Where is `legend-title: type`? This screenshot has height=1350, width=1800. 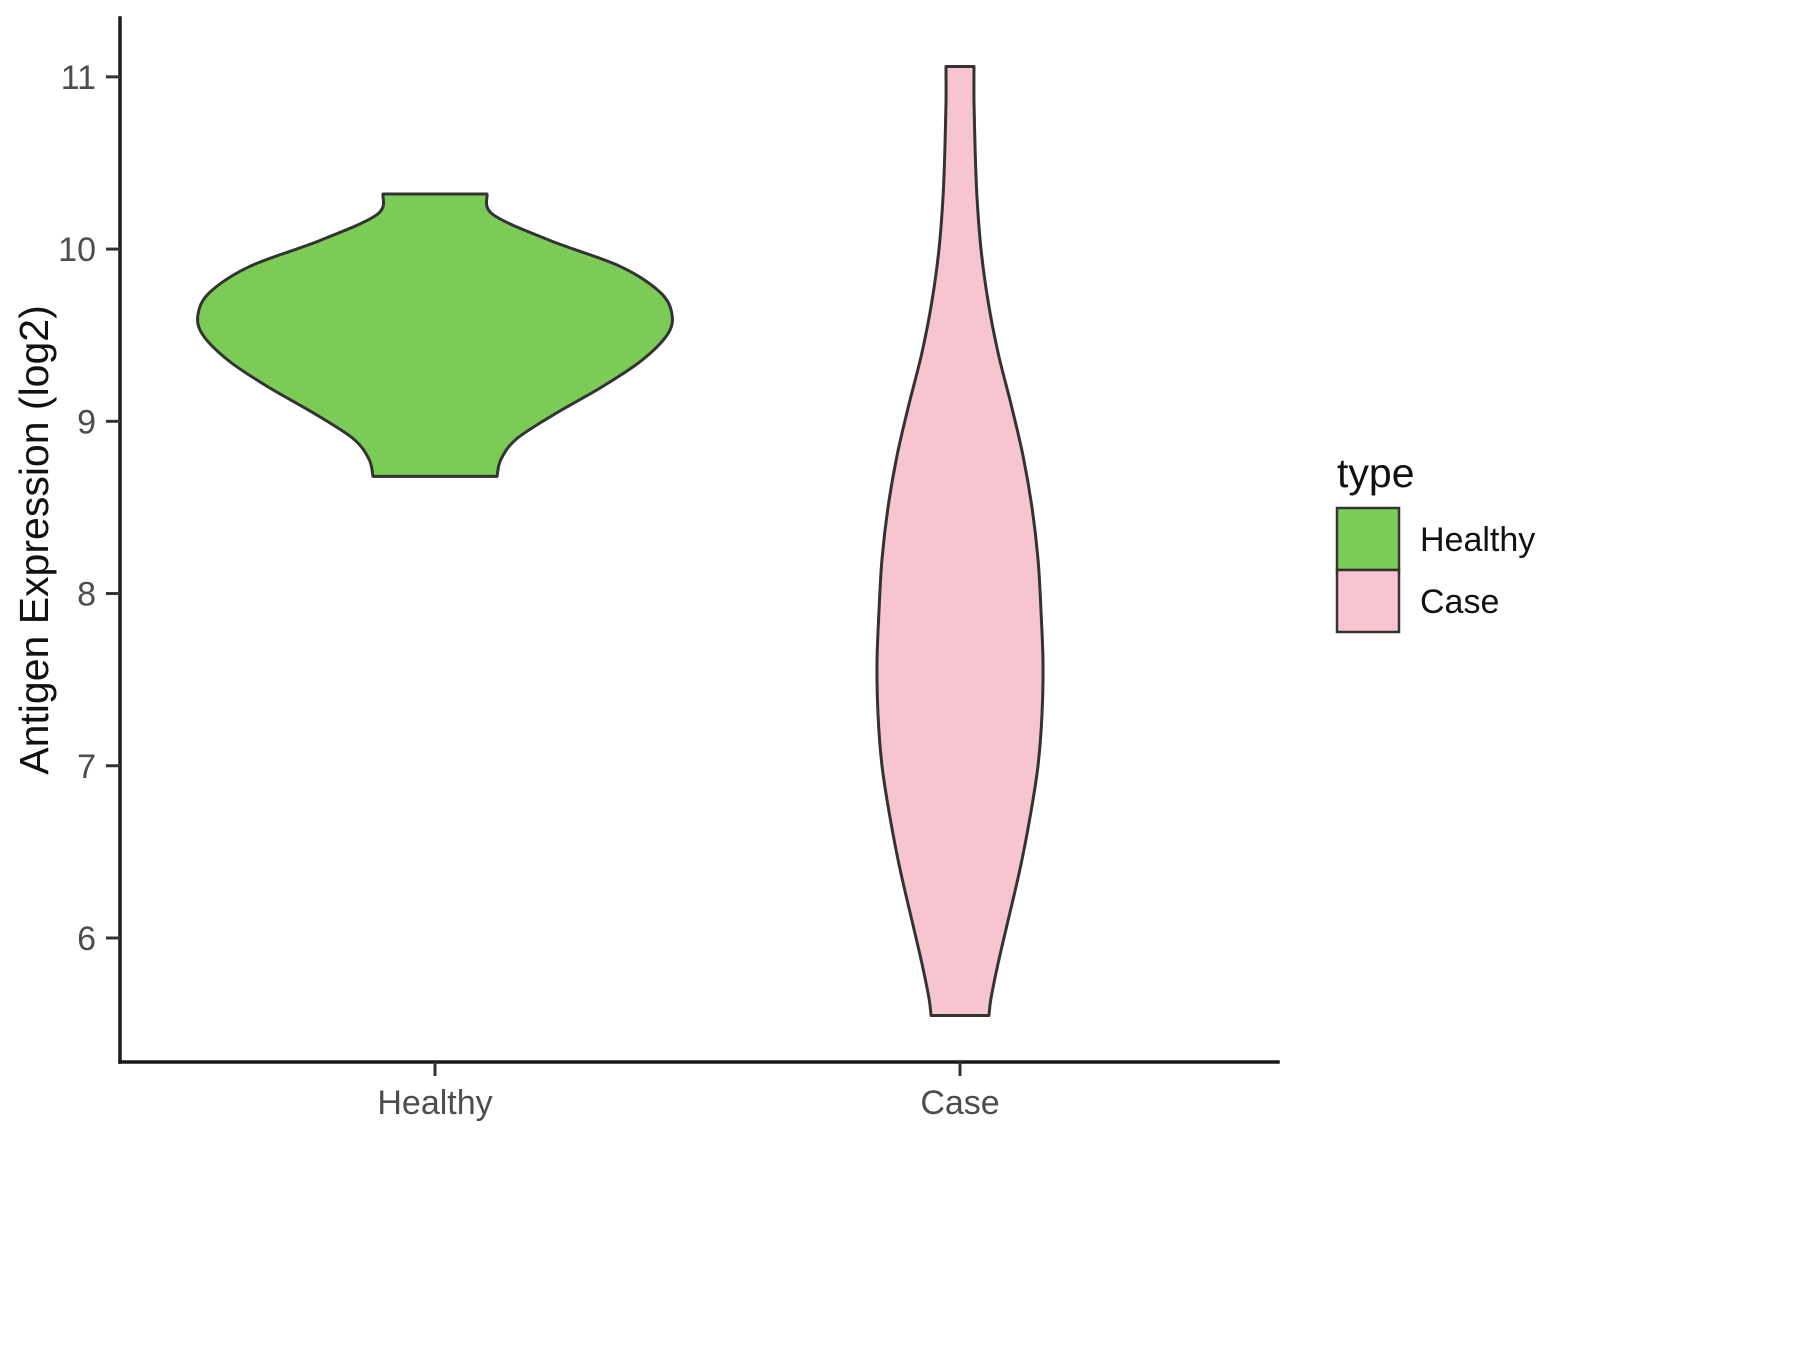
legend-title: type is located at coordinates (1376, 473).